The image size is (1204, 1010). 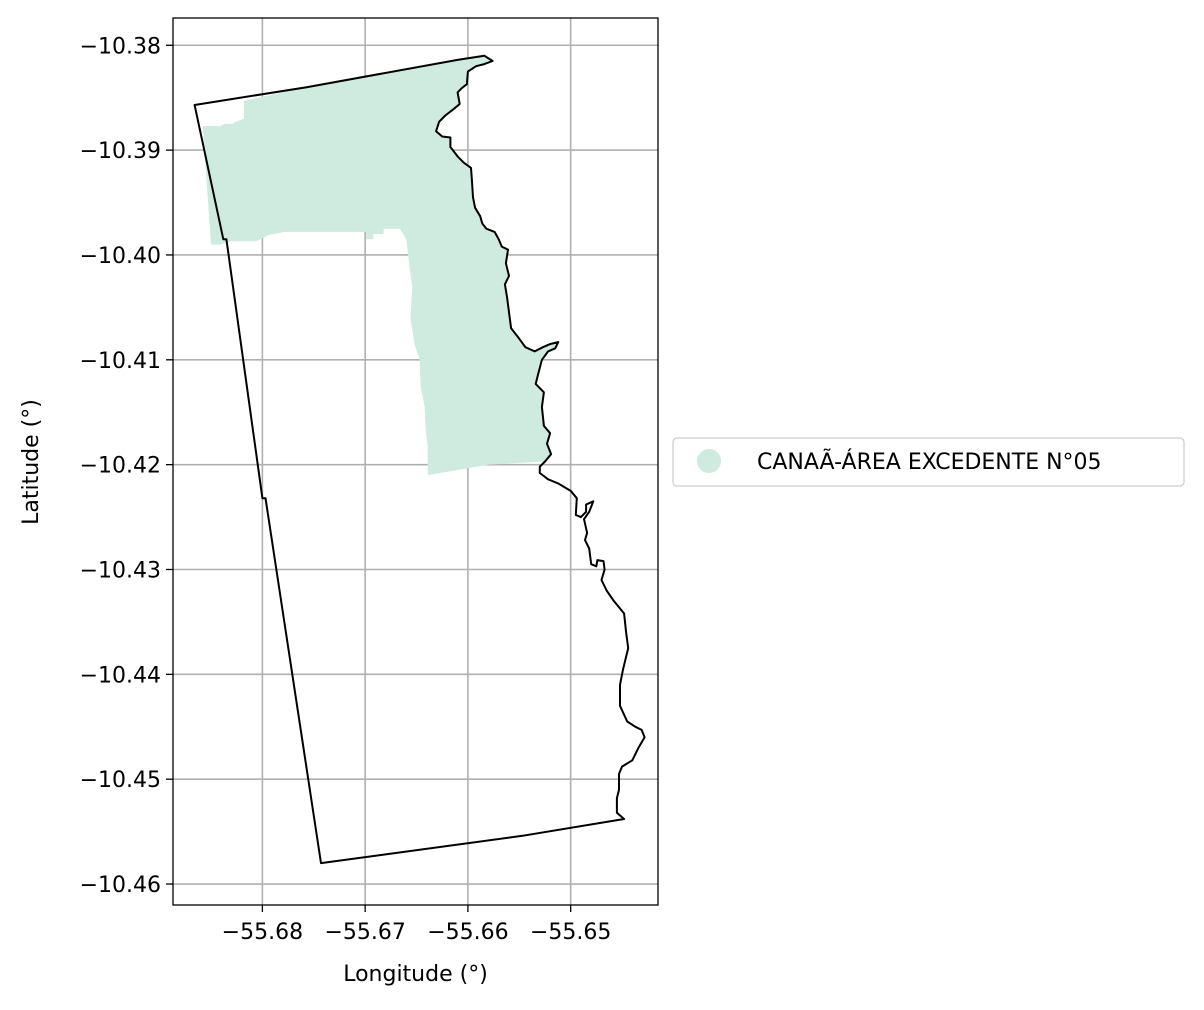 I want to click on y-tick-label: −10.44, so click(x=120, y=675).